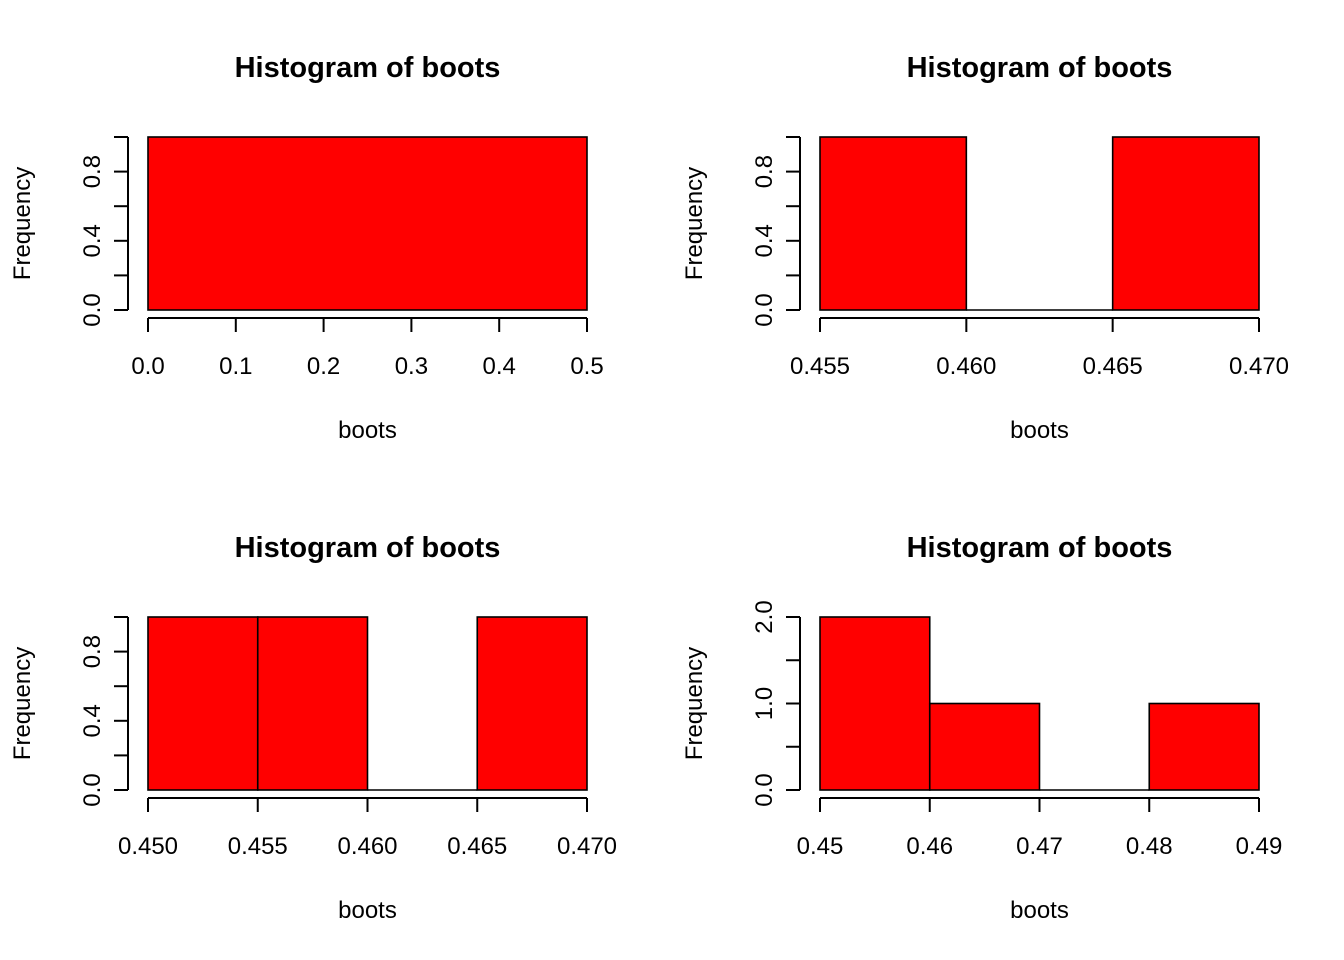 Image resolution: width=1344 pixels, height=960 pixels. I want to click on x-tick-label: 0.45, so click(820, 846).